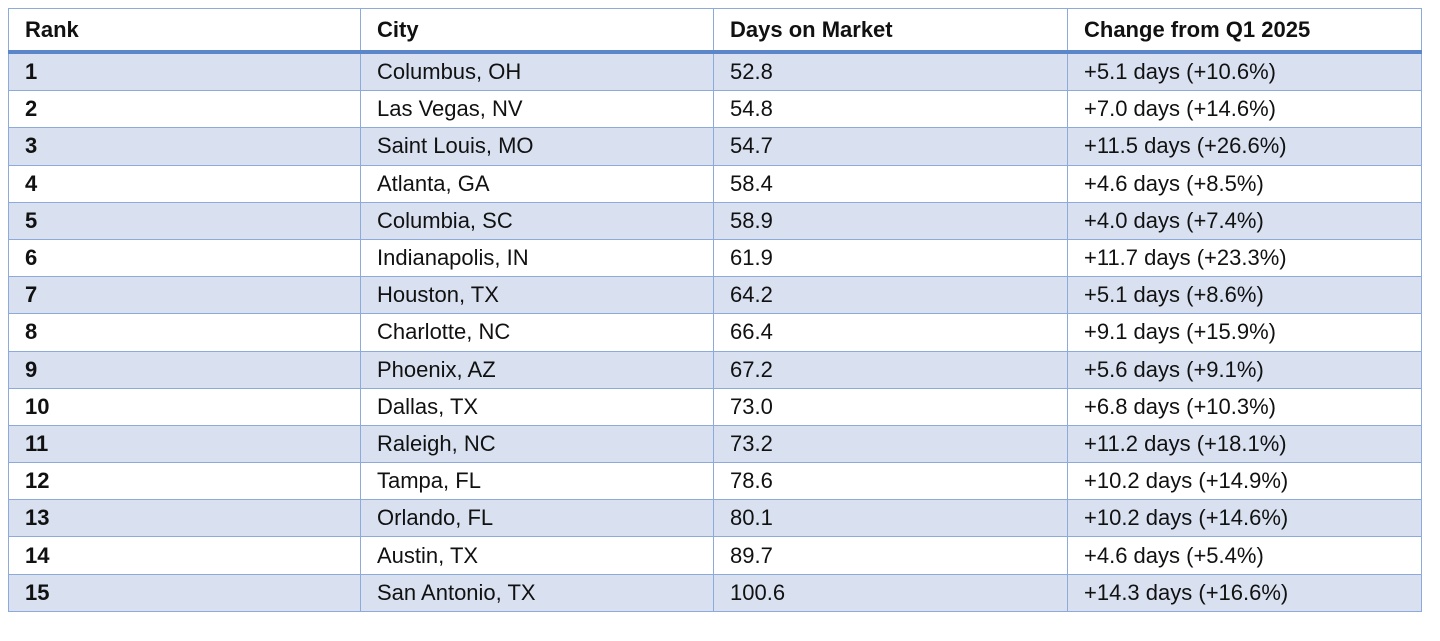 This screenshot has height=641, width=1440. Describe the element at coordinates (1244, 518) in the screenshot. I see `table-cell: +10.2 days (+14.6%)` at that location.